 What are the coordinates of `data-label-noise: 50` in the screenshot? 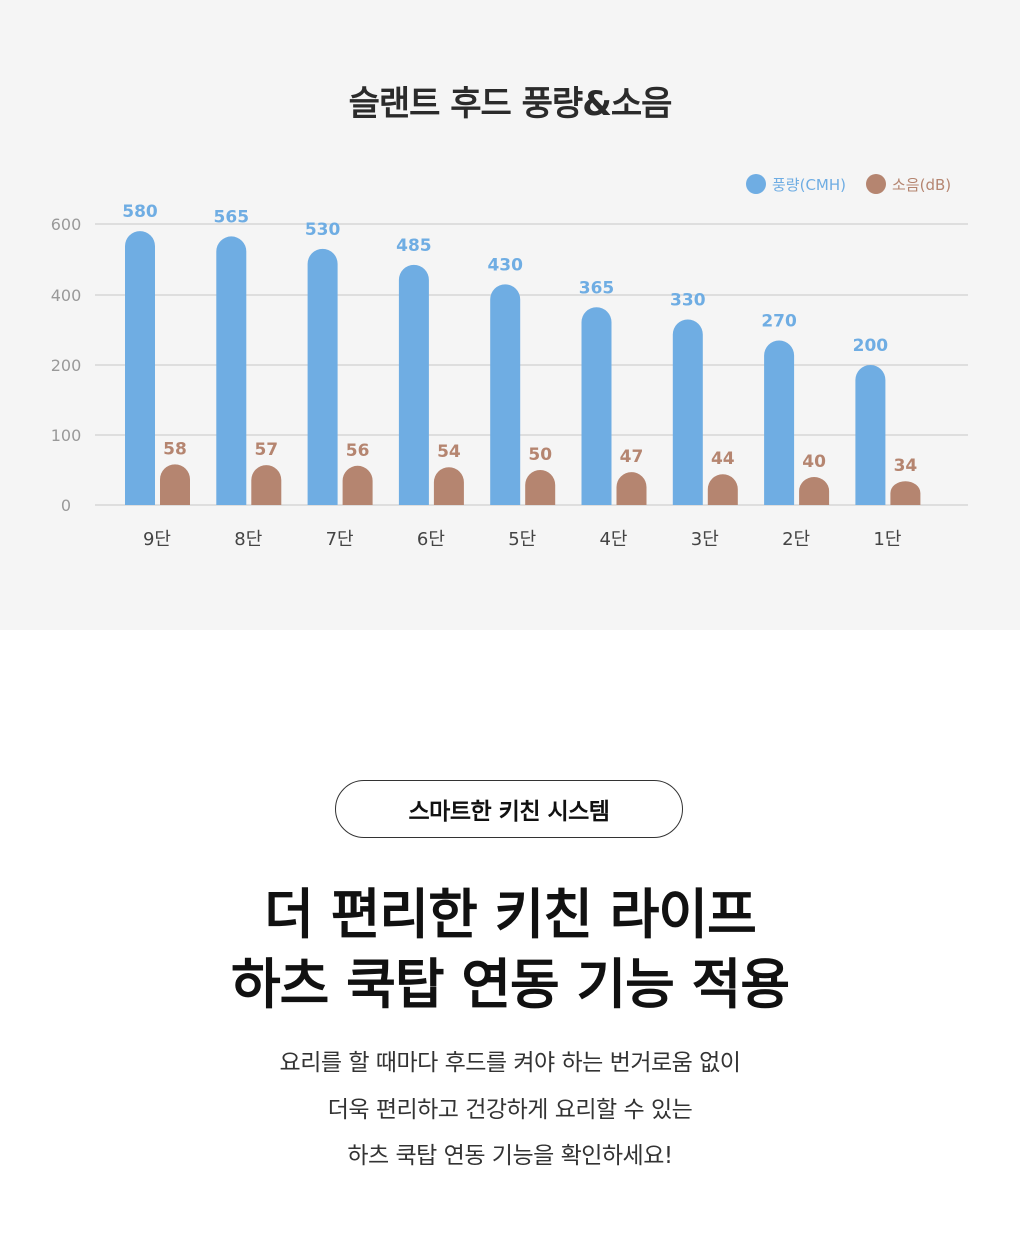 It's located at (540, 455).